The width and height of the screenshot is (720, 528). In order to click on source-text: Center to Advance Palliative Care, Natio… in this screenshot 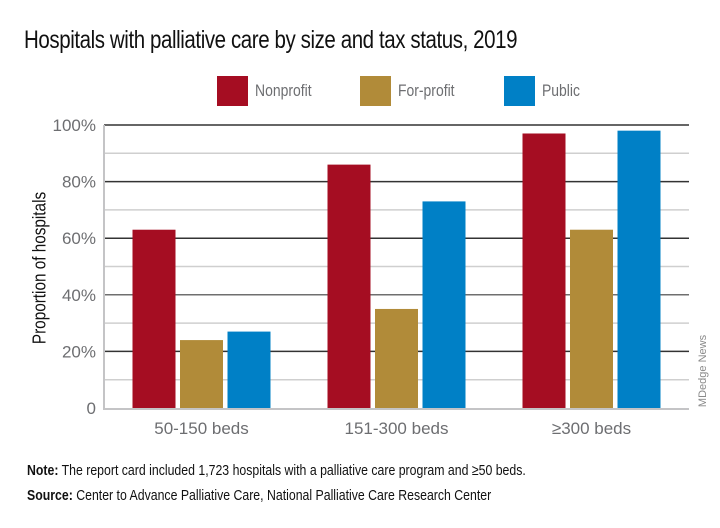, I will do `click(282, 495)`.